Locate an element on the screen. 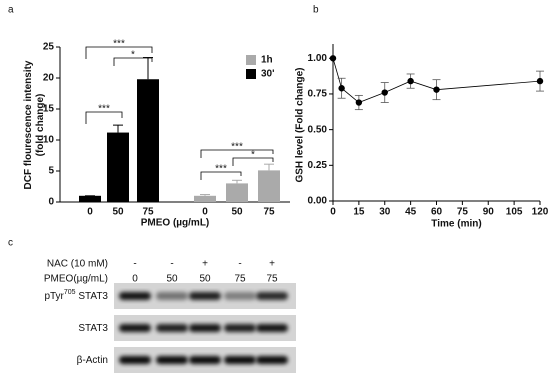 Image resolution: width=550 pixels, height=383 pixels. condition-cell: 0 is located at coordinates (135, 279).